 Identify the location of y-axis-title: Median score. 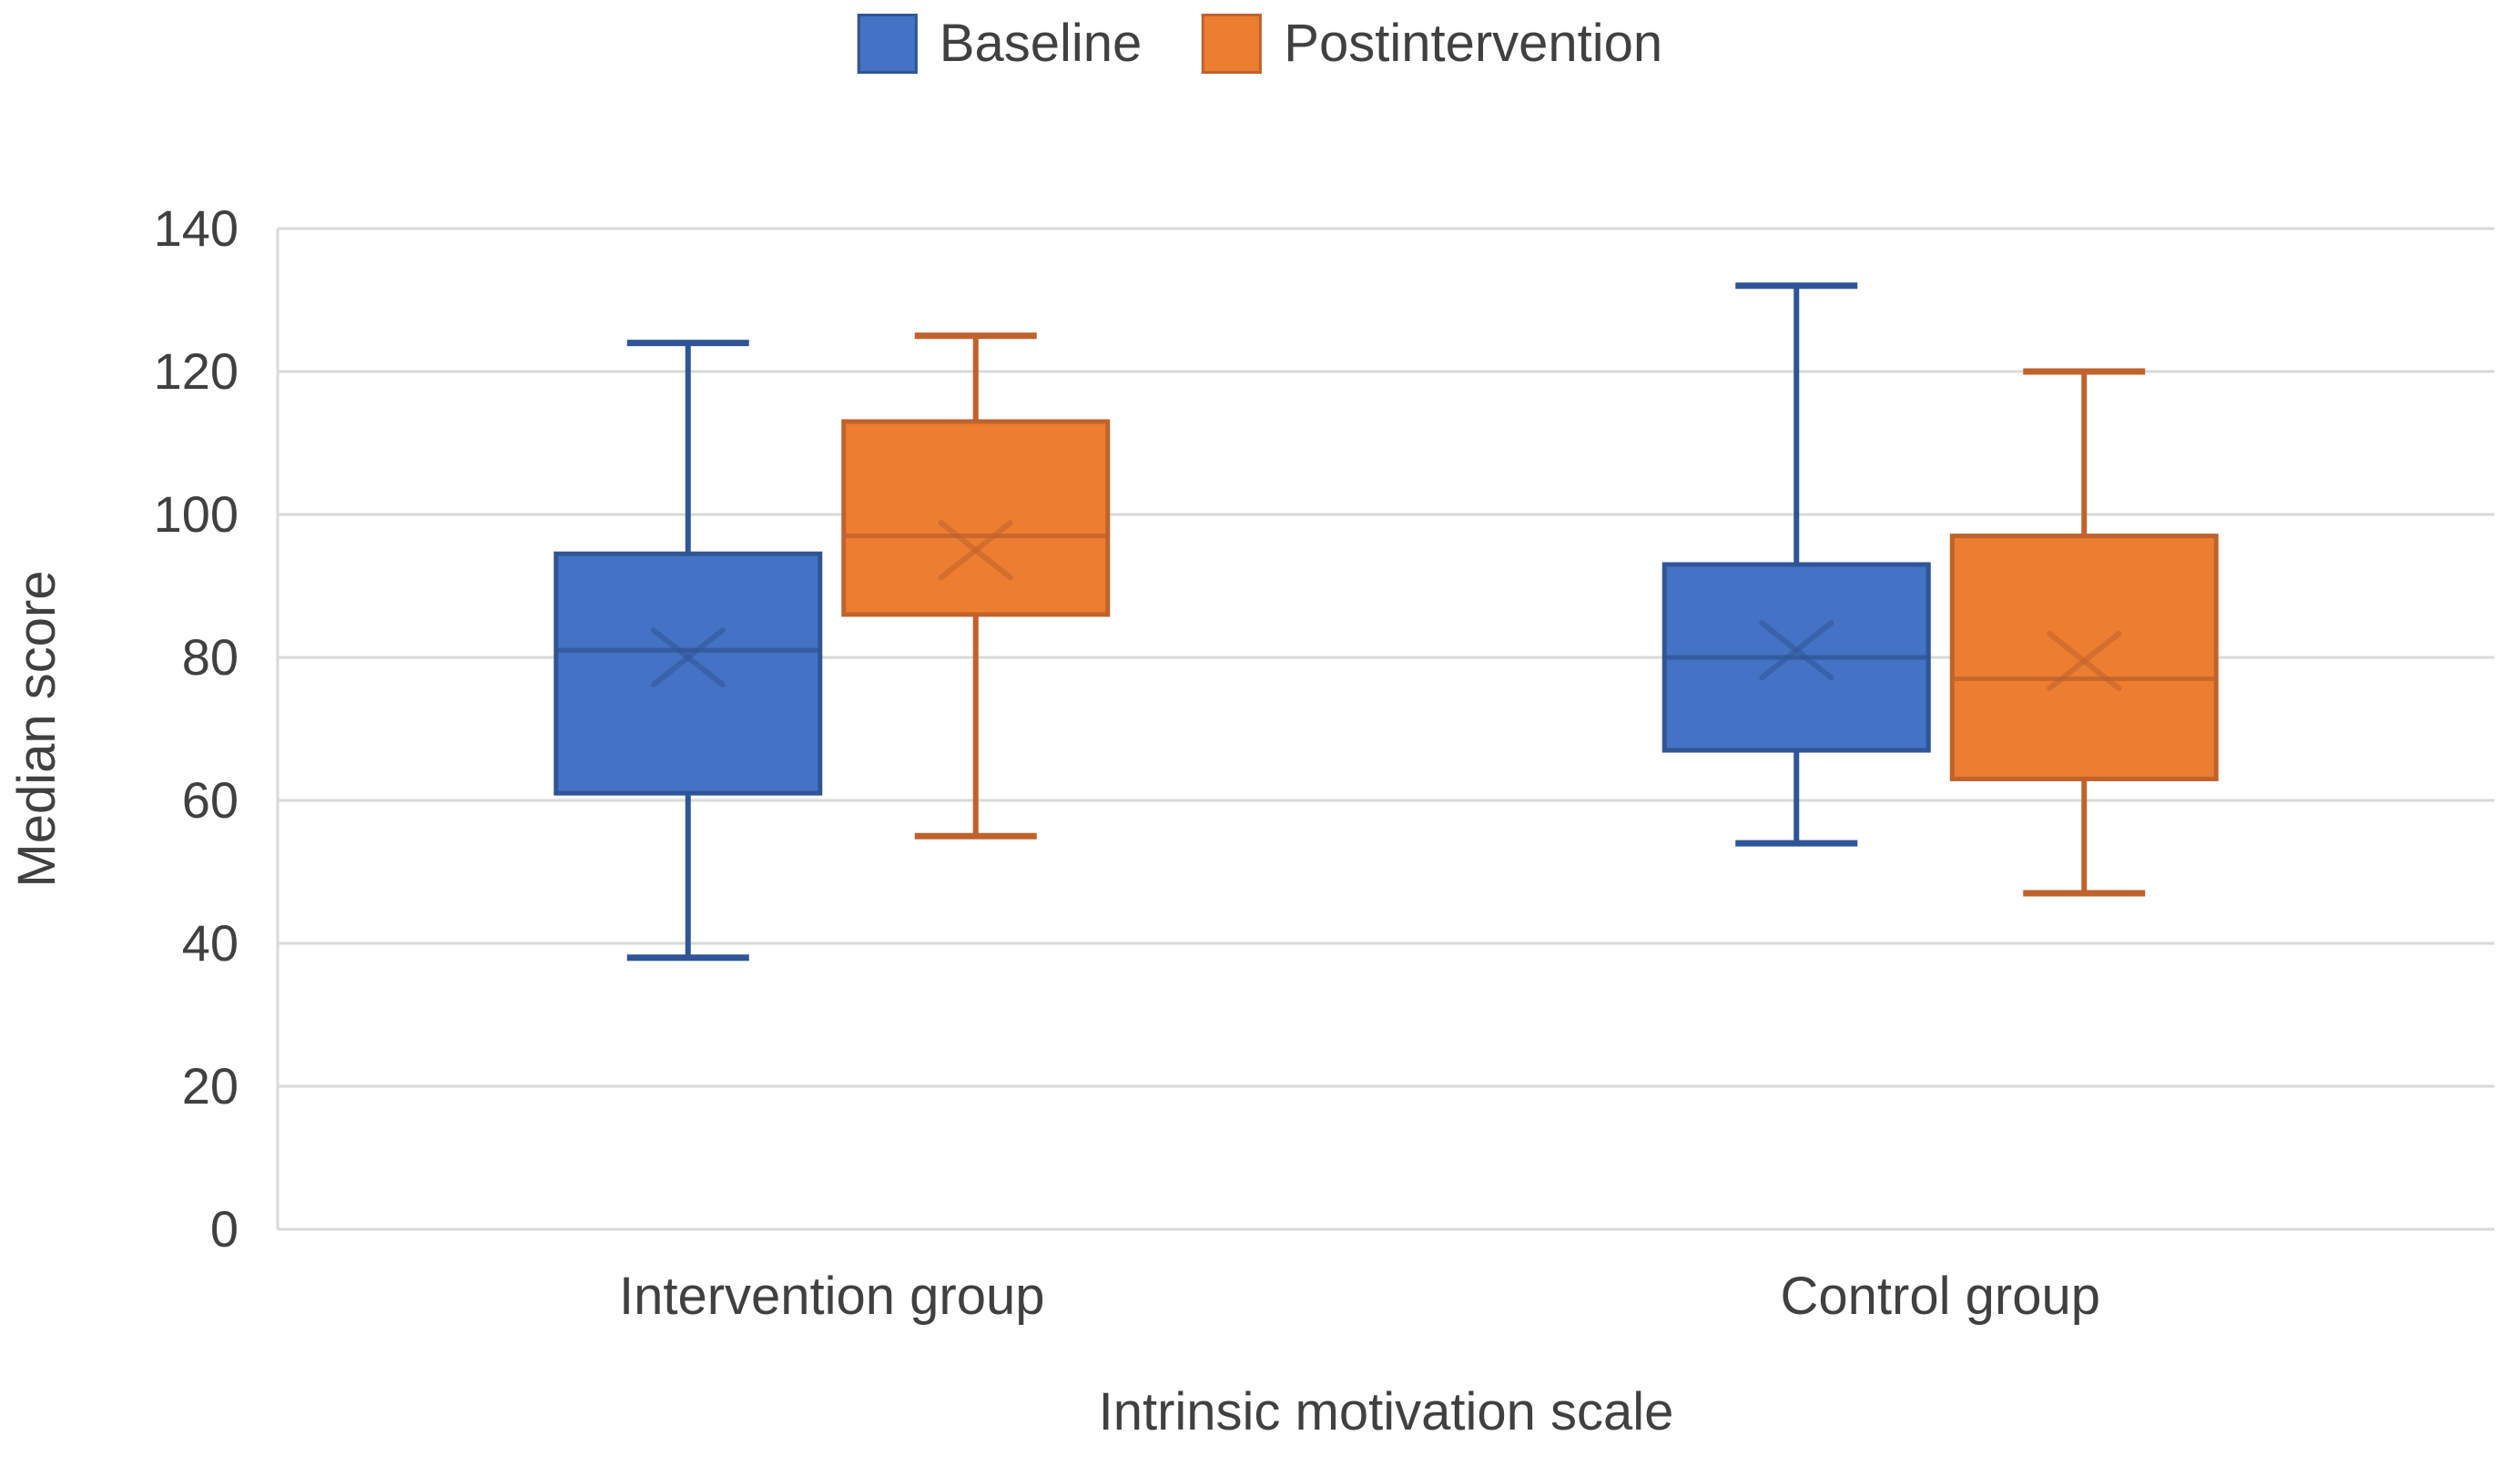
(36, 728).